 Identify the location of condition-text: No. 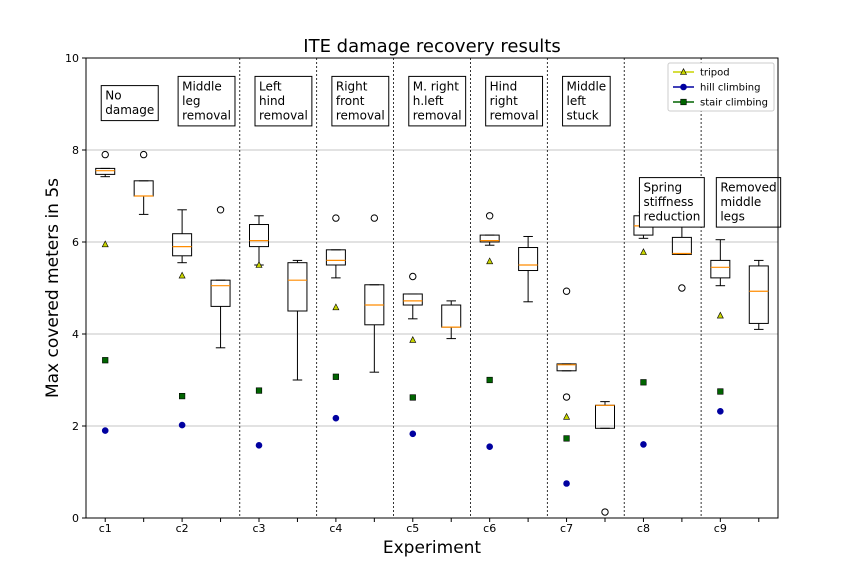
(113, 96).